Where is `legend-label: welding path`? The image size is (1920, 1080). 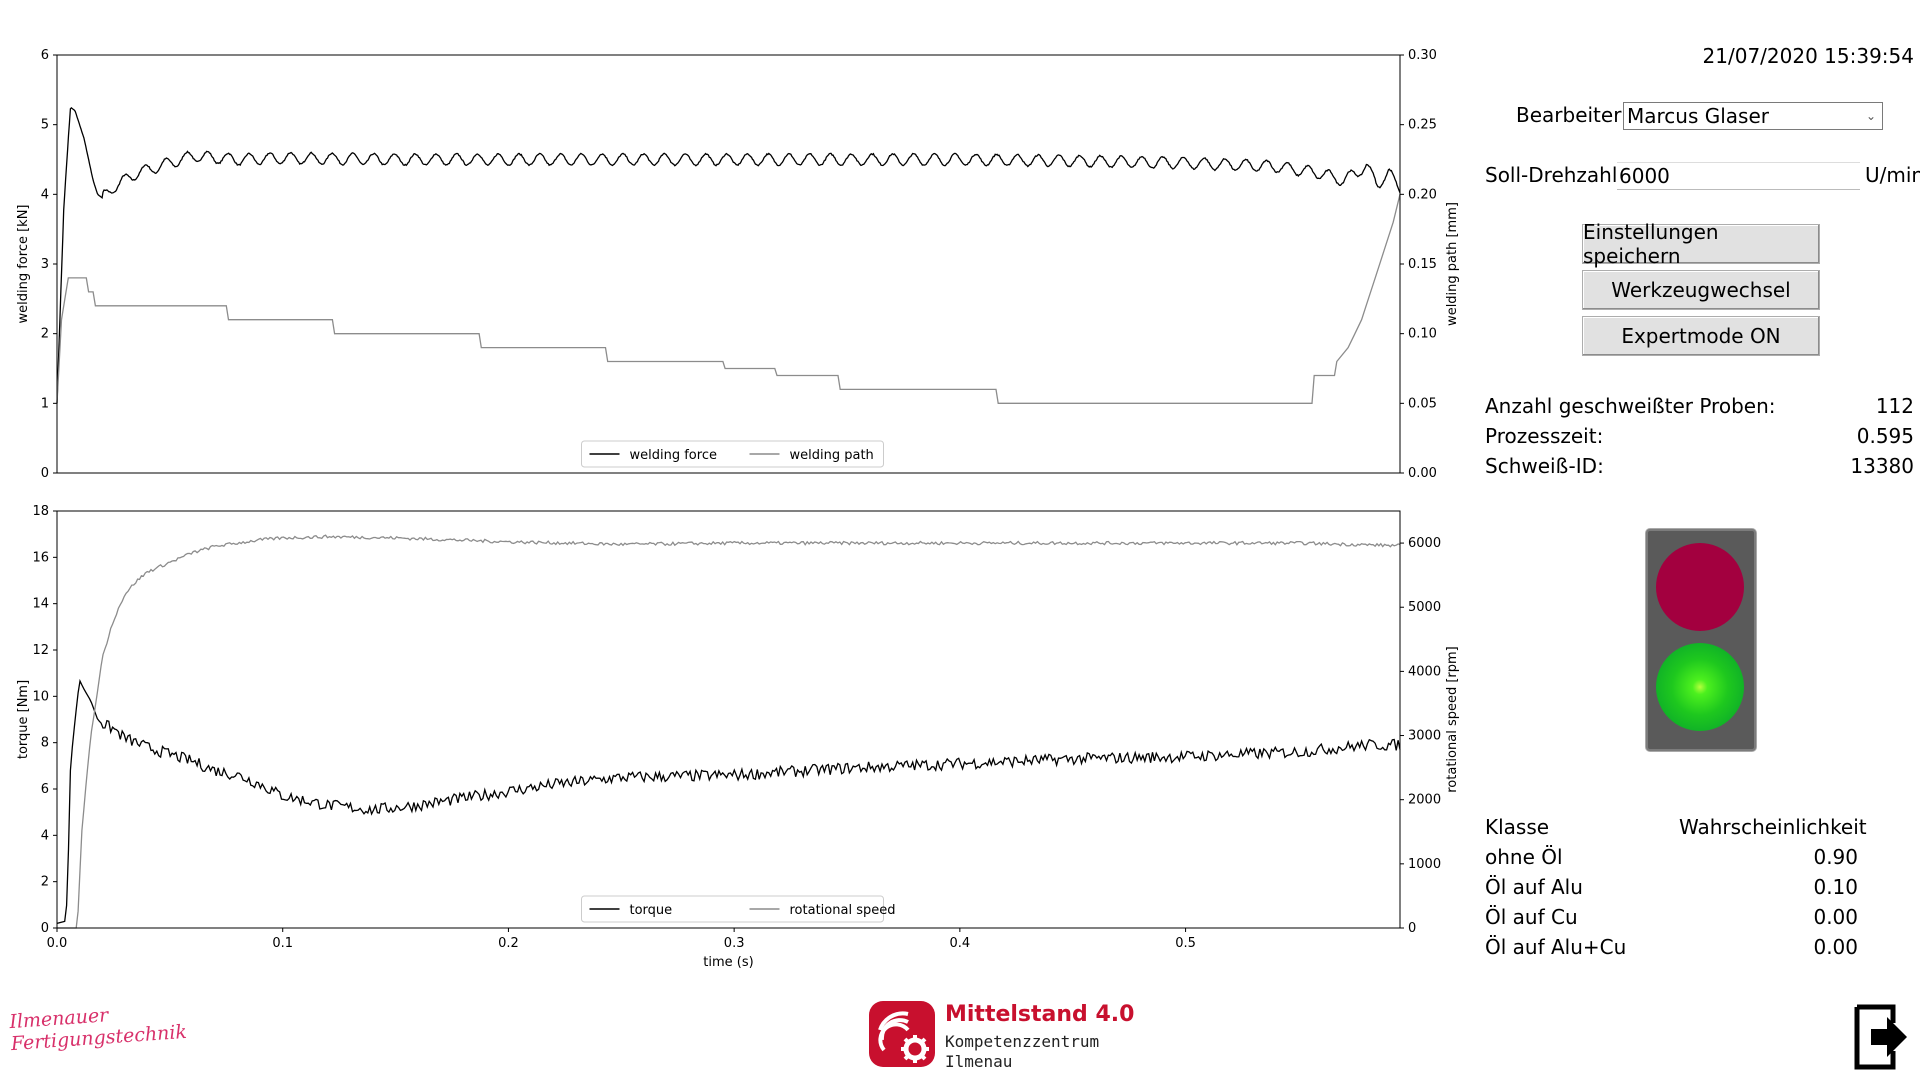 legend-label: welding path is located at coordinates (832, 455).